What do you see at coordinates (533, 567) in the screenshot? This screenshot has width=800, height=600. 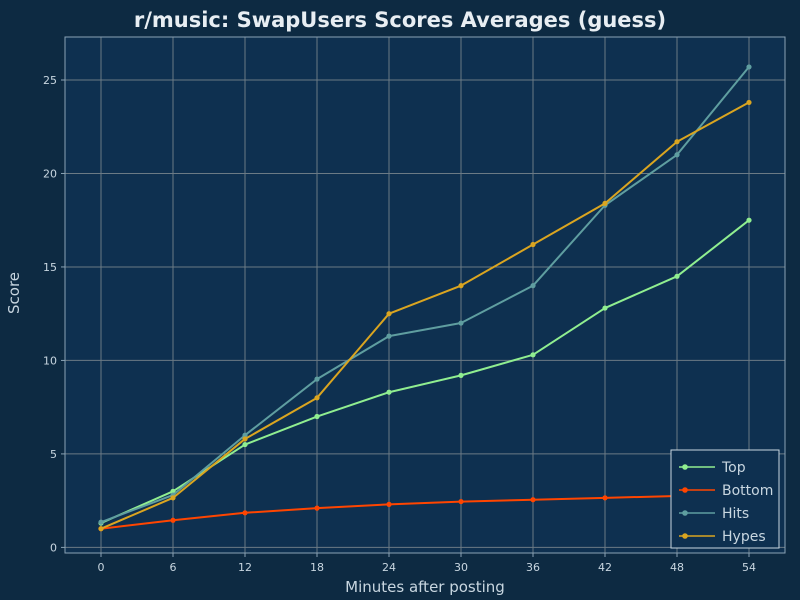 I see `x-tick-label: 36` at bounding box center [533, 567].